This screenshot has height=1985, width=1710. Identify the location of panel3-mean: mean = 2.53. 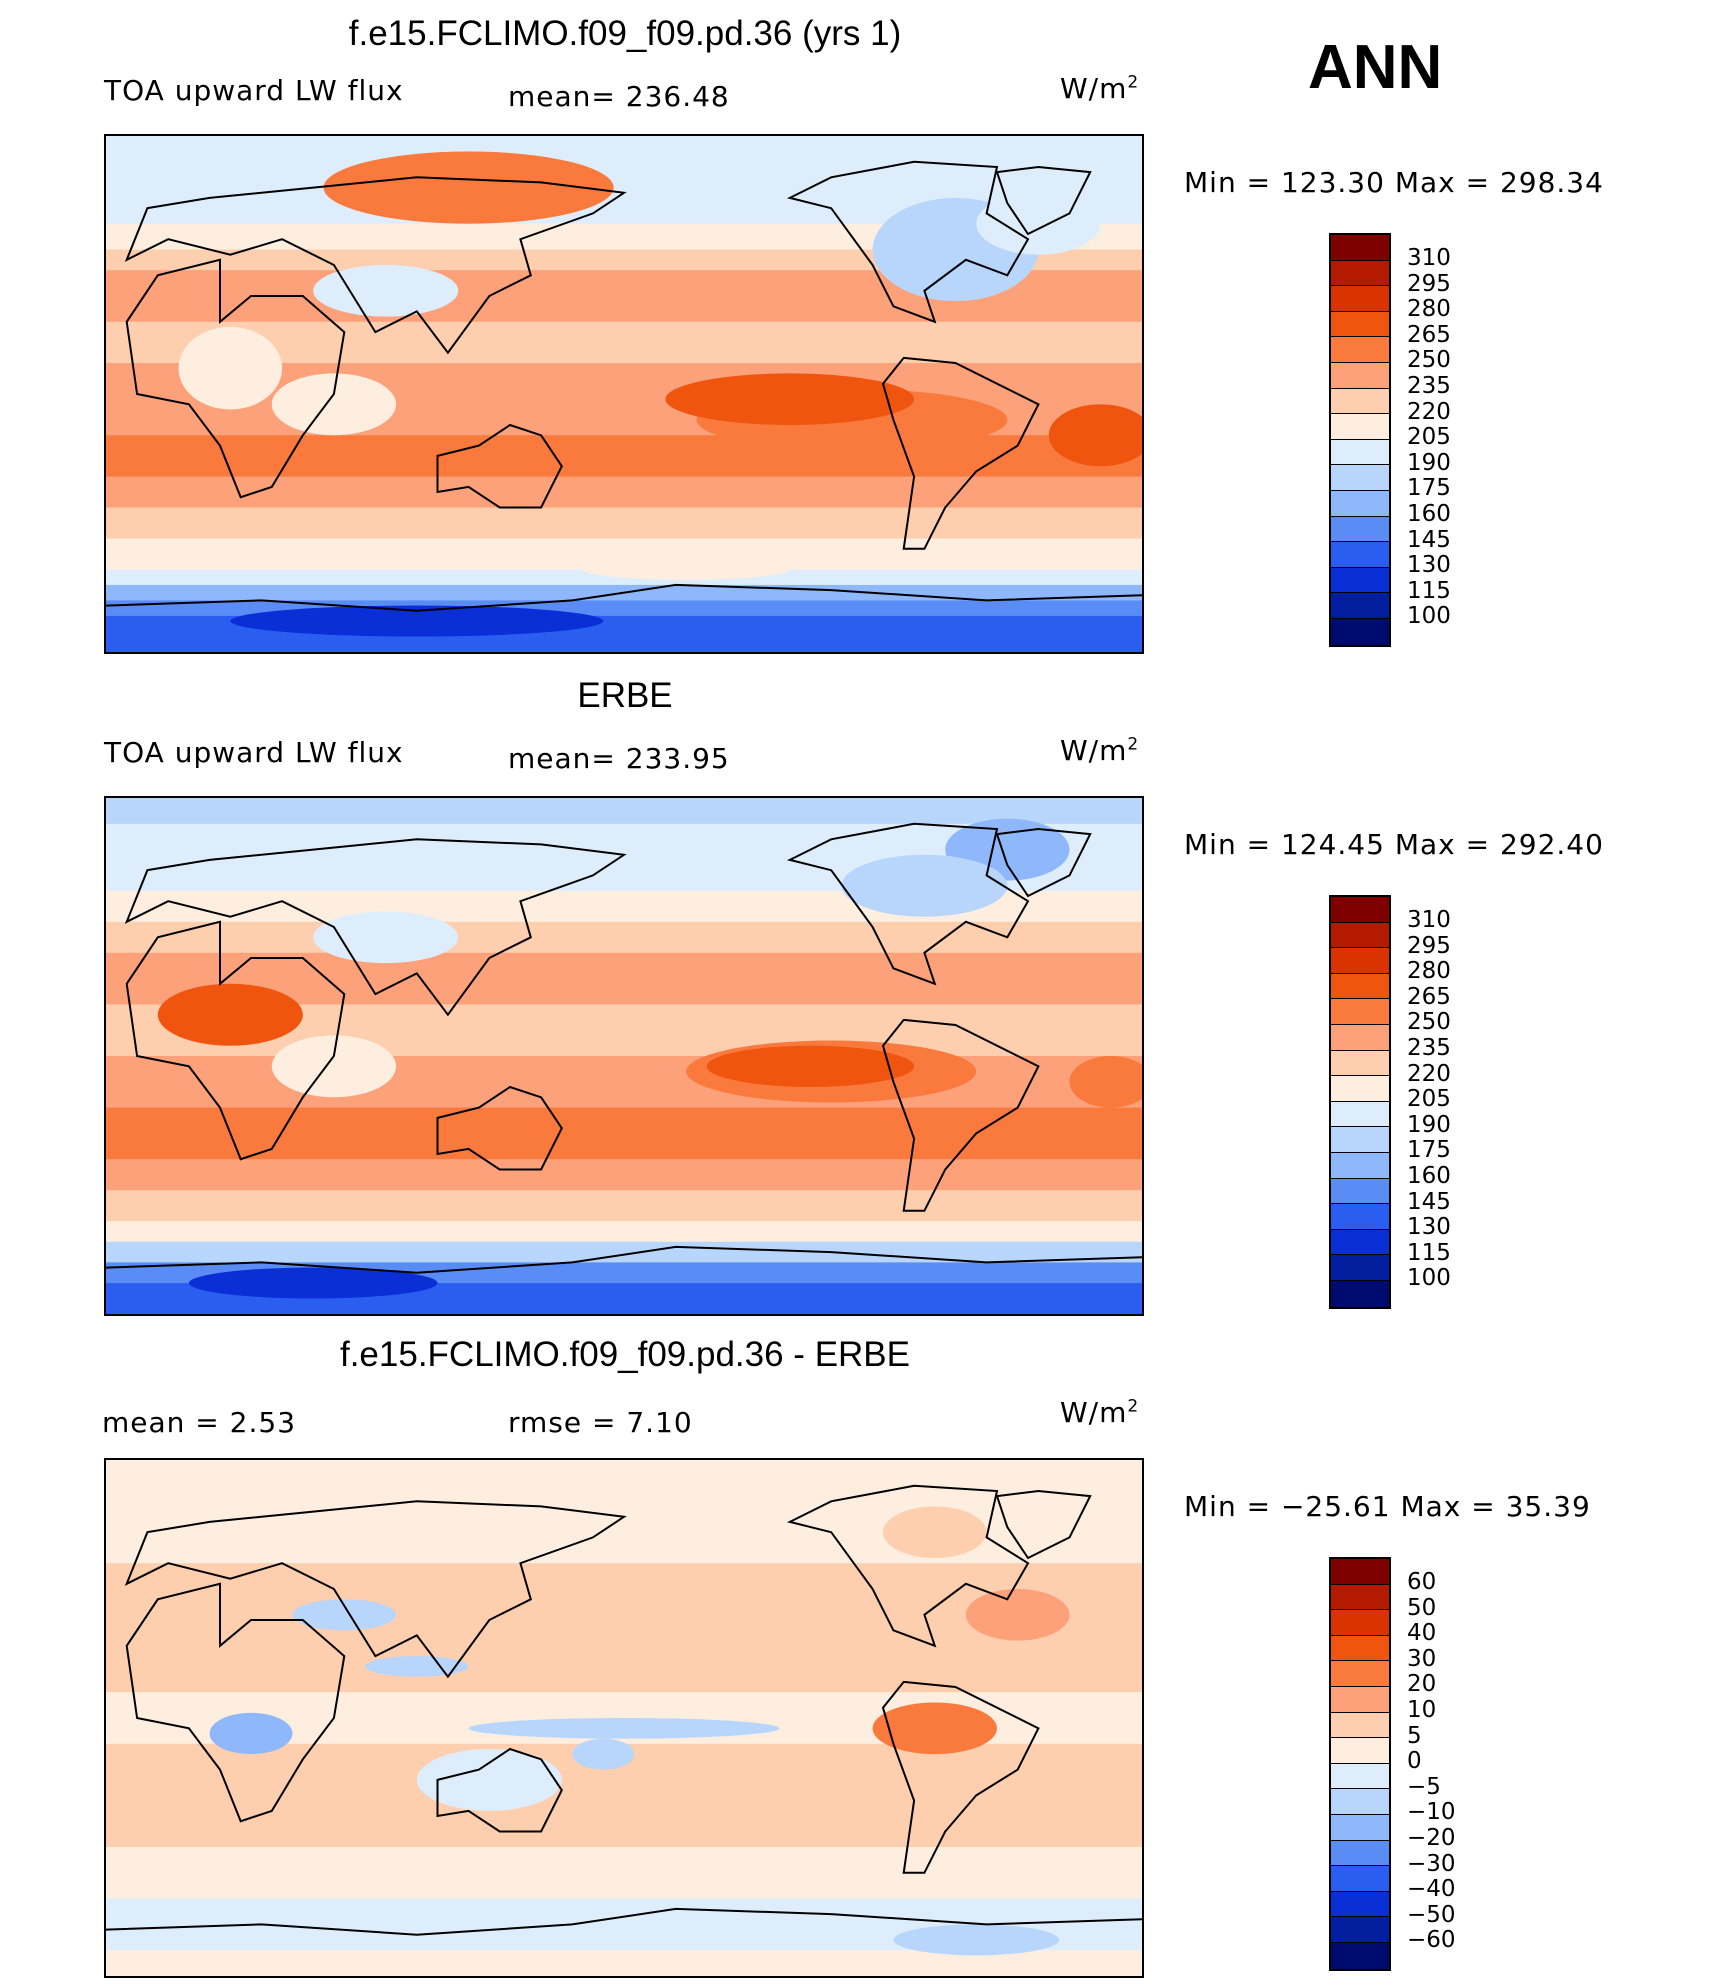
(199, 1422).